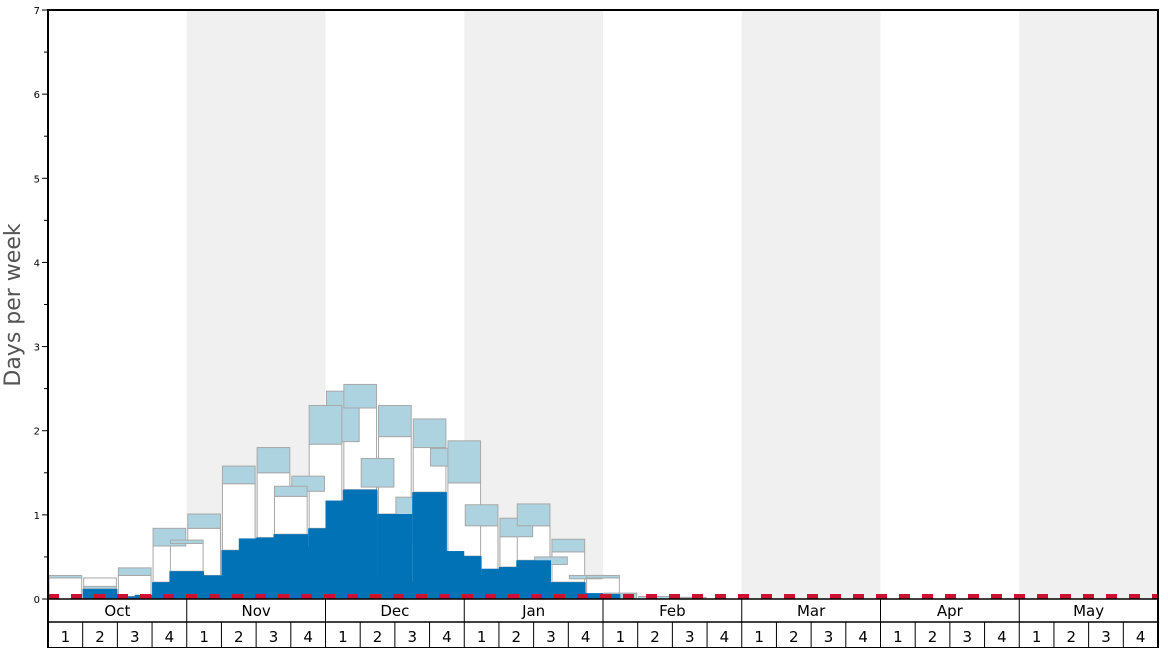  What do you see at coordinates (37, 600) in the screenshot?
I see `y-tick-label: 0` at bounding box center [37, 600].